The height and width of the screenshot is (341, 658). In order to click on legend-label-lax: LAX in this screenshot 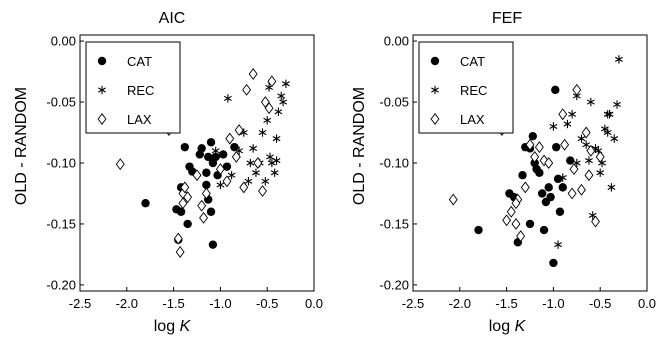, I will do `click(139, 119)`.